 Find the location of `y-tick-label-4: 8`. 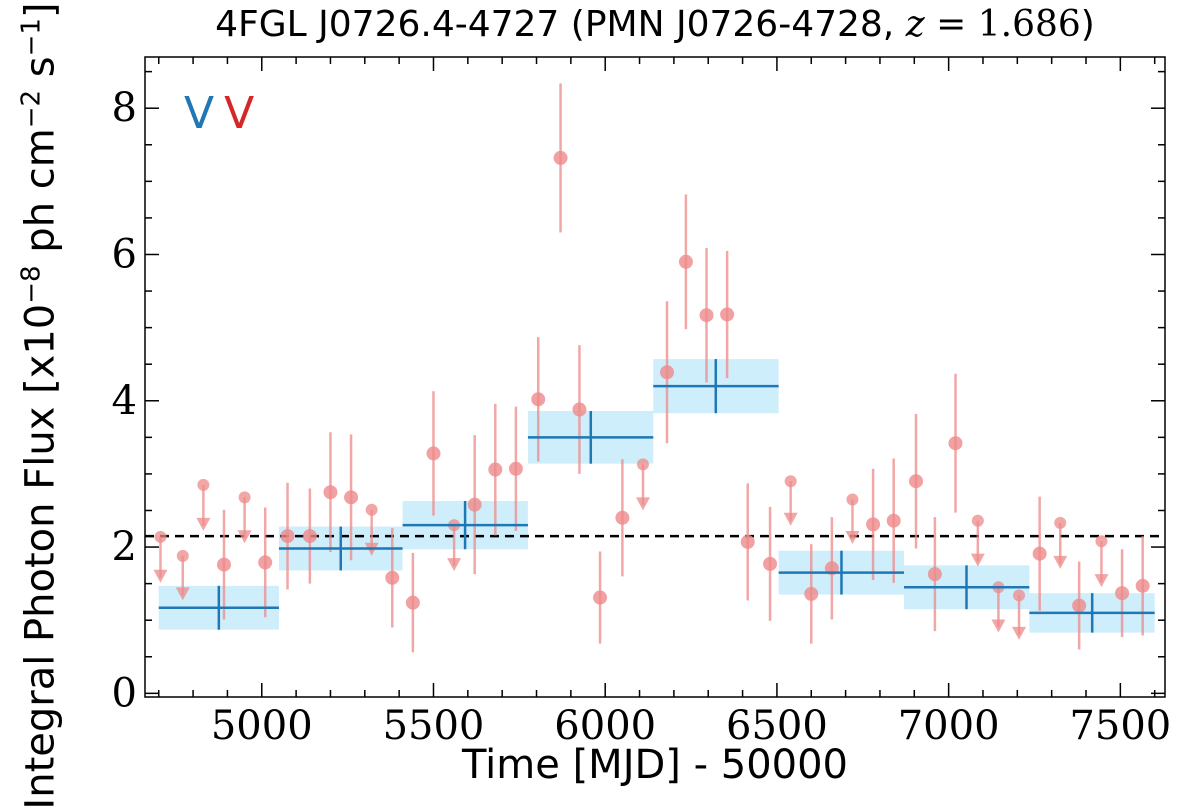

y-tick-label-4: 8 is located at coordinates (124, 108).